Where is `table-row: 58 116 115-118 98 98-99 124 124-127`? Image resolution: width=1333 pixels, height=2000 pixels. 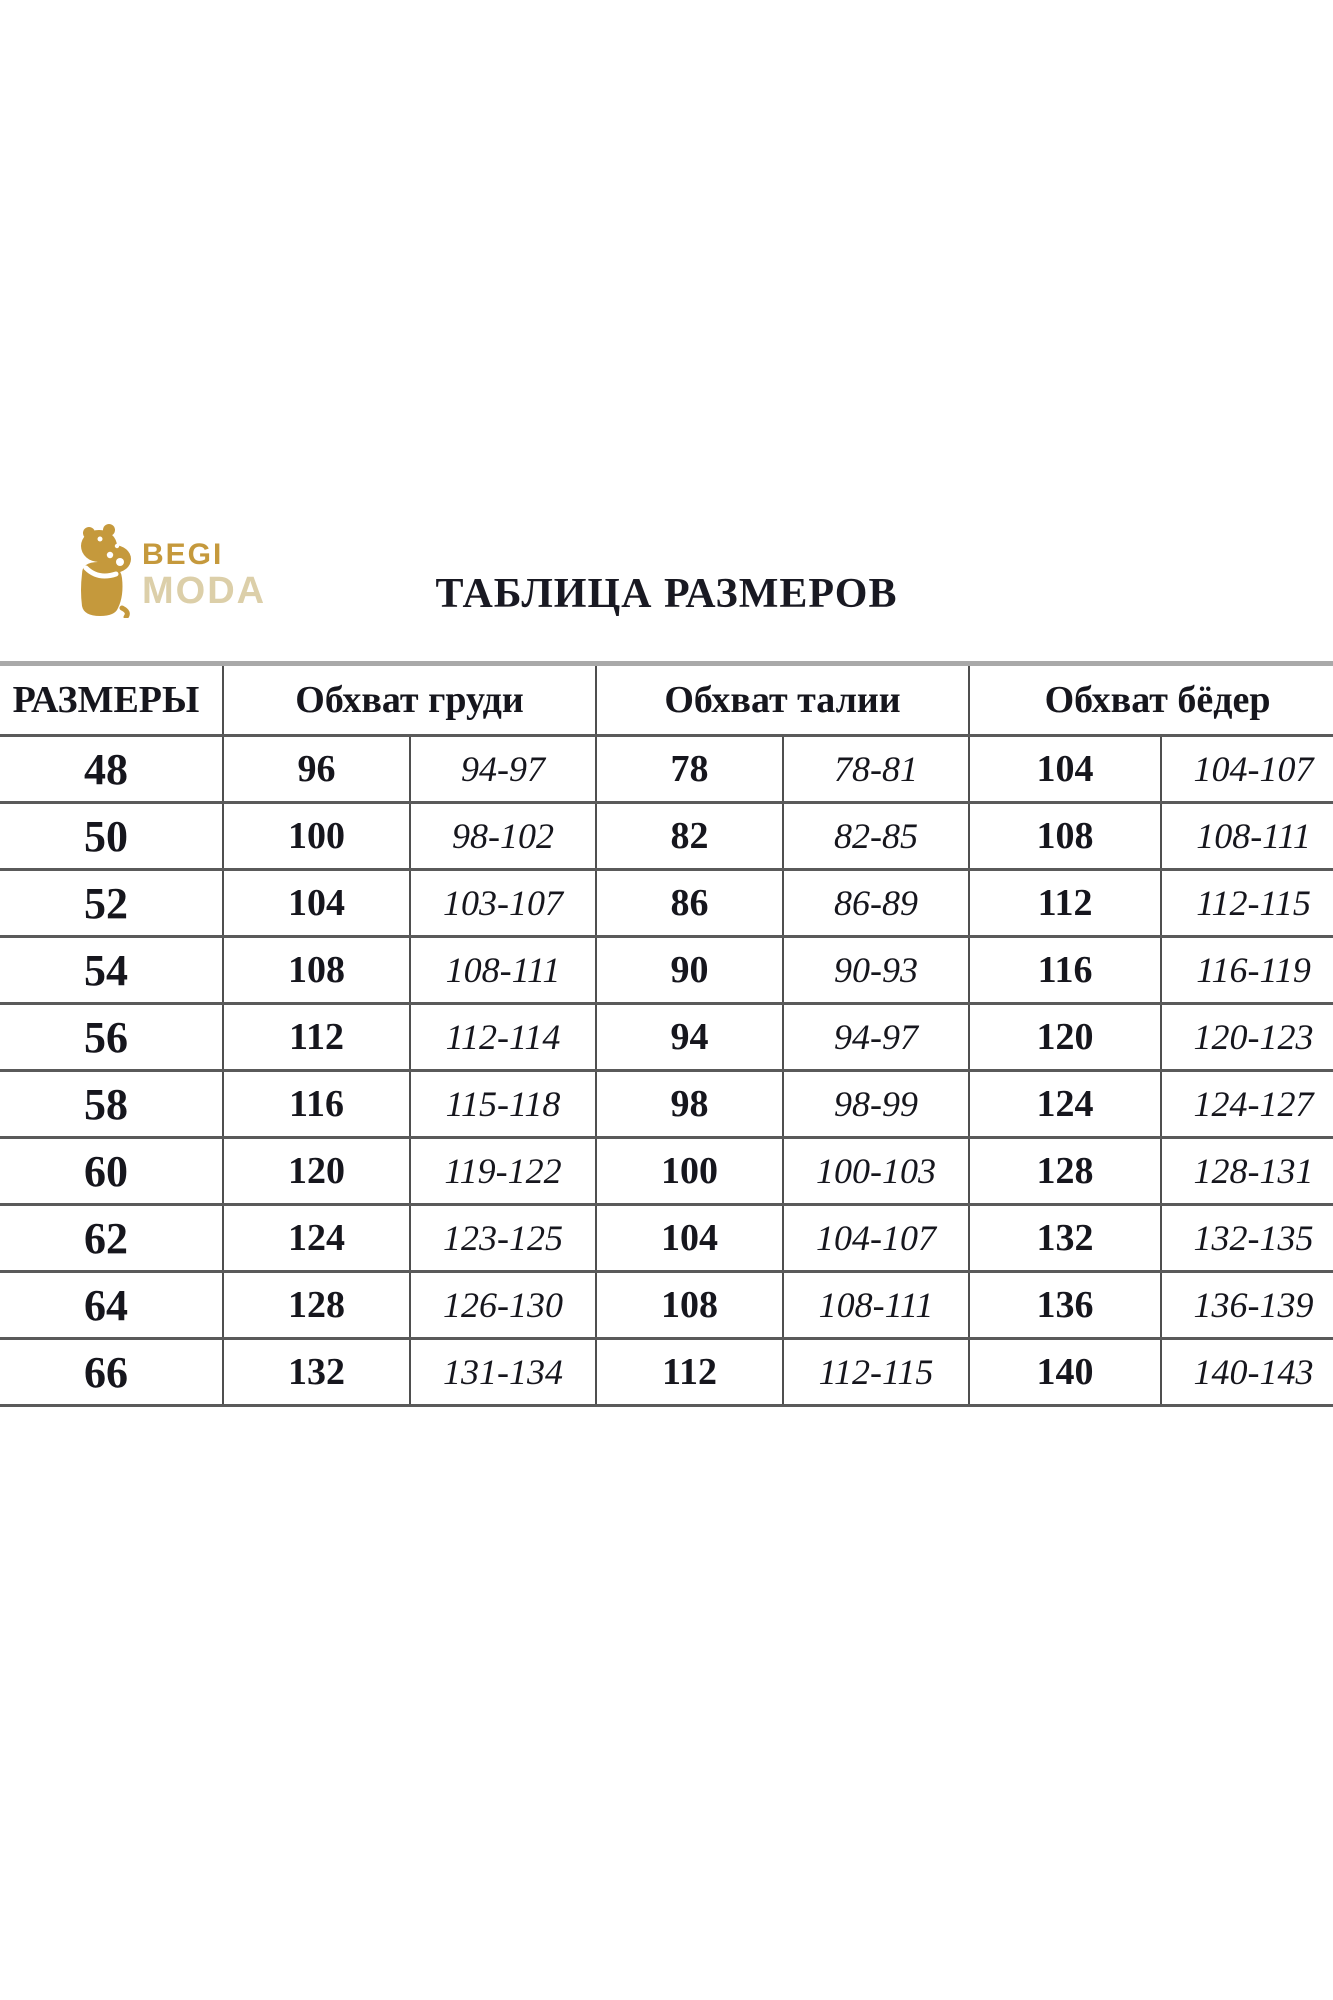
table-row: 58 116 115-118 98 98-99 124 124-127 is located at coordinates (666, 1104).